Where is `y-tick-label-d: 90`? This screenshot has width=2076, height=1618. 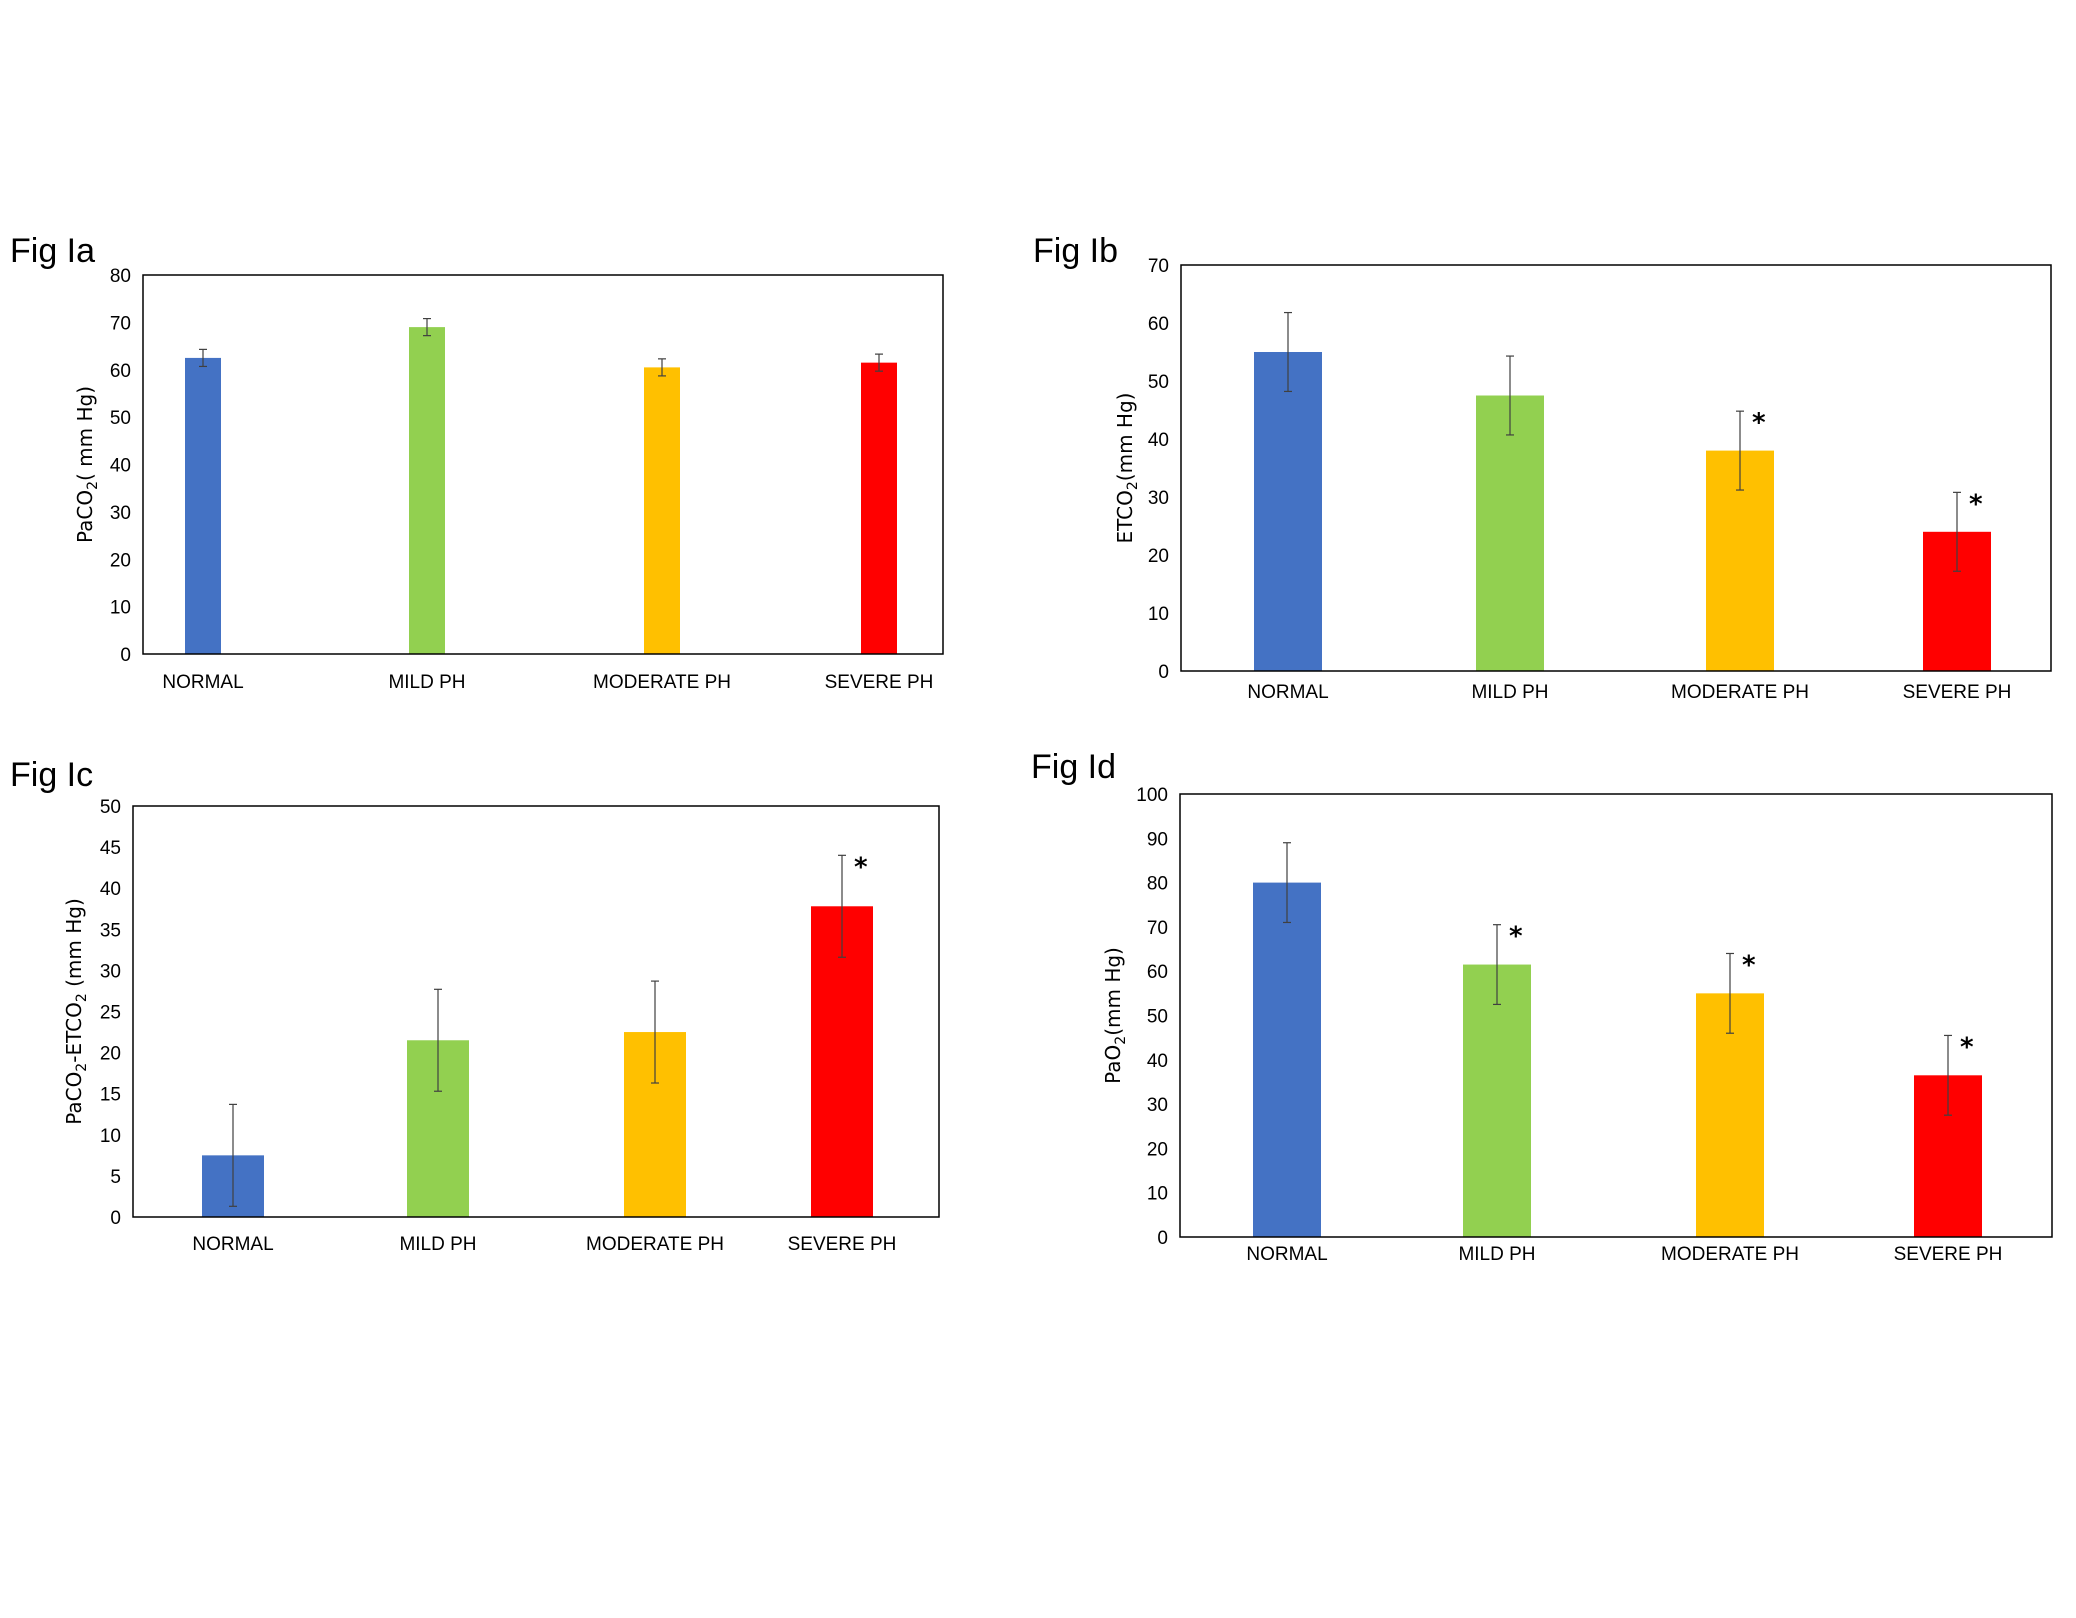
y-tick-label-d: 90 is located at coordinates (1157, 839).